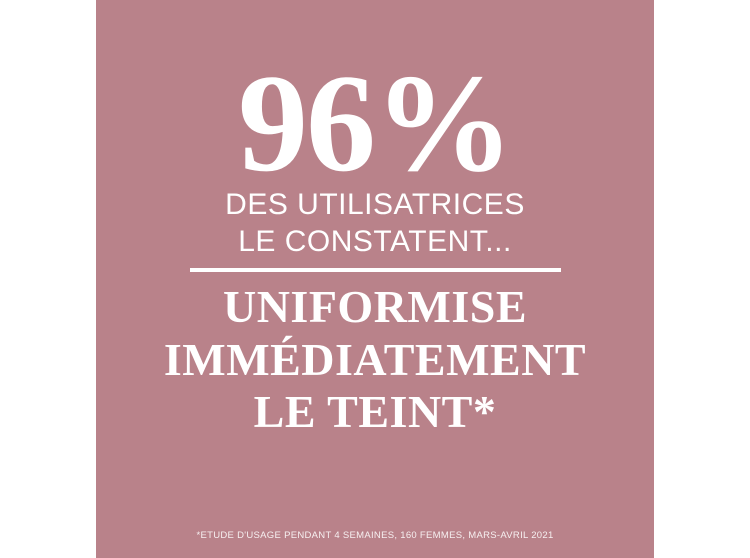 This screenshot has height=558, width=750. I want to click on headline-line-1: UNIFORMISE, so click(375, 306).